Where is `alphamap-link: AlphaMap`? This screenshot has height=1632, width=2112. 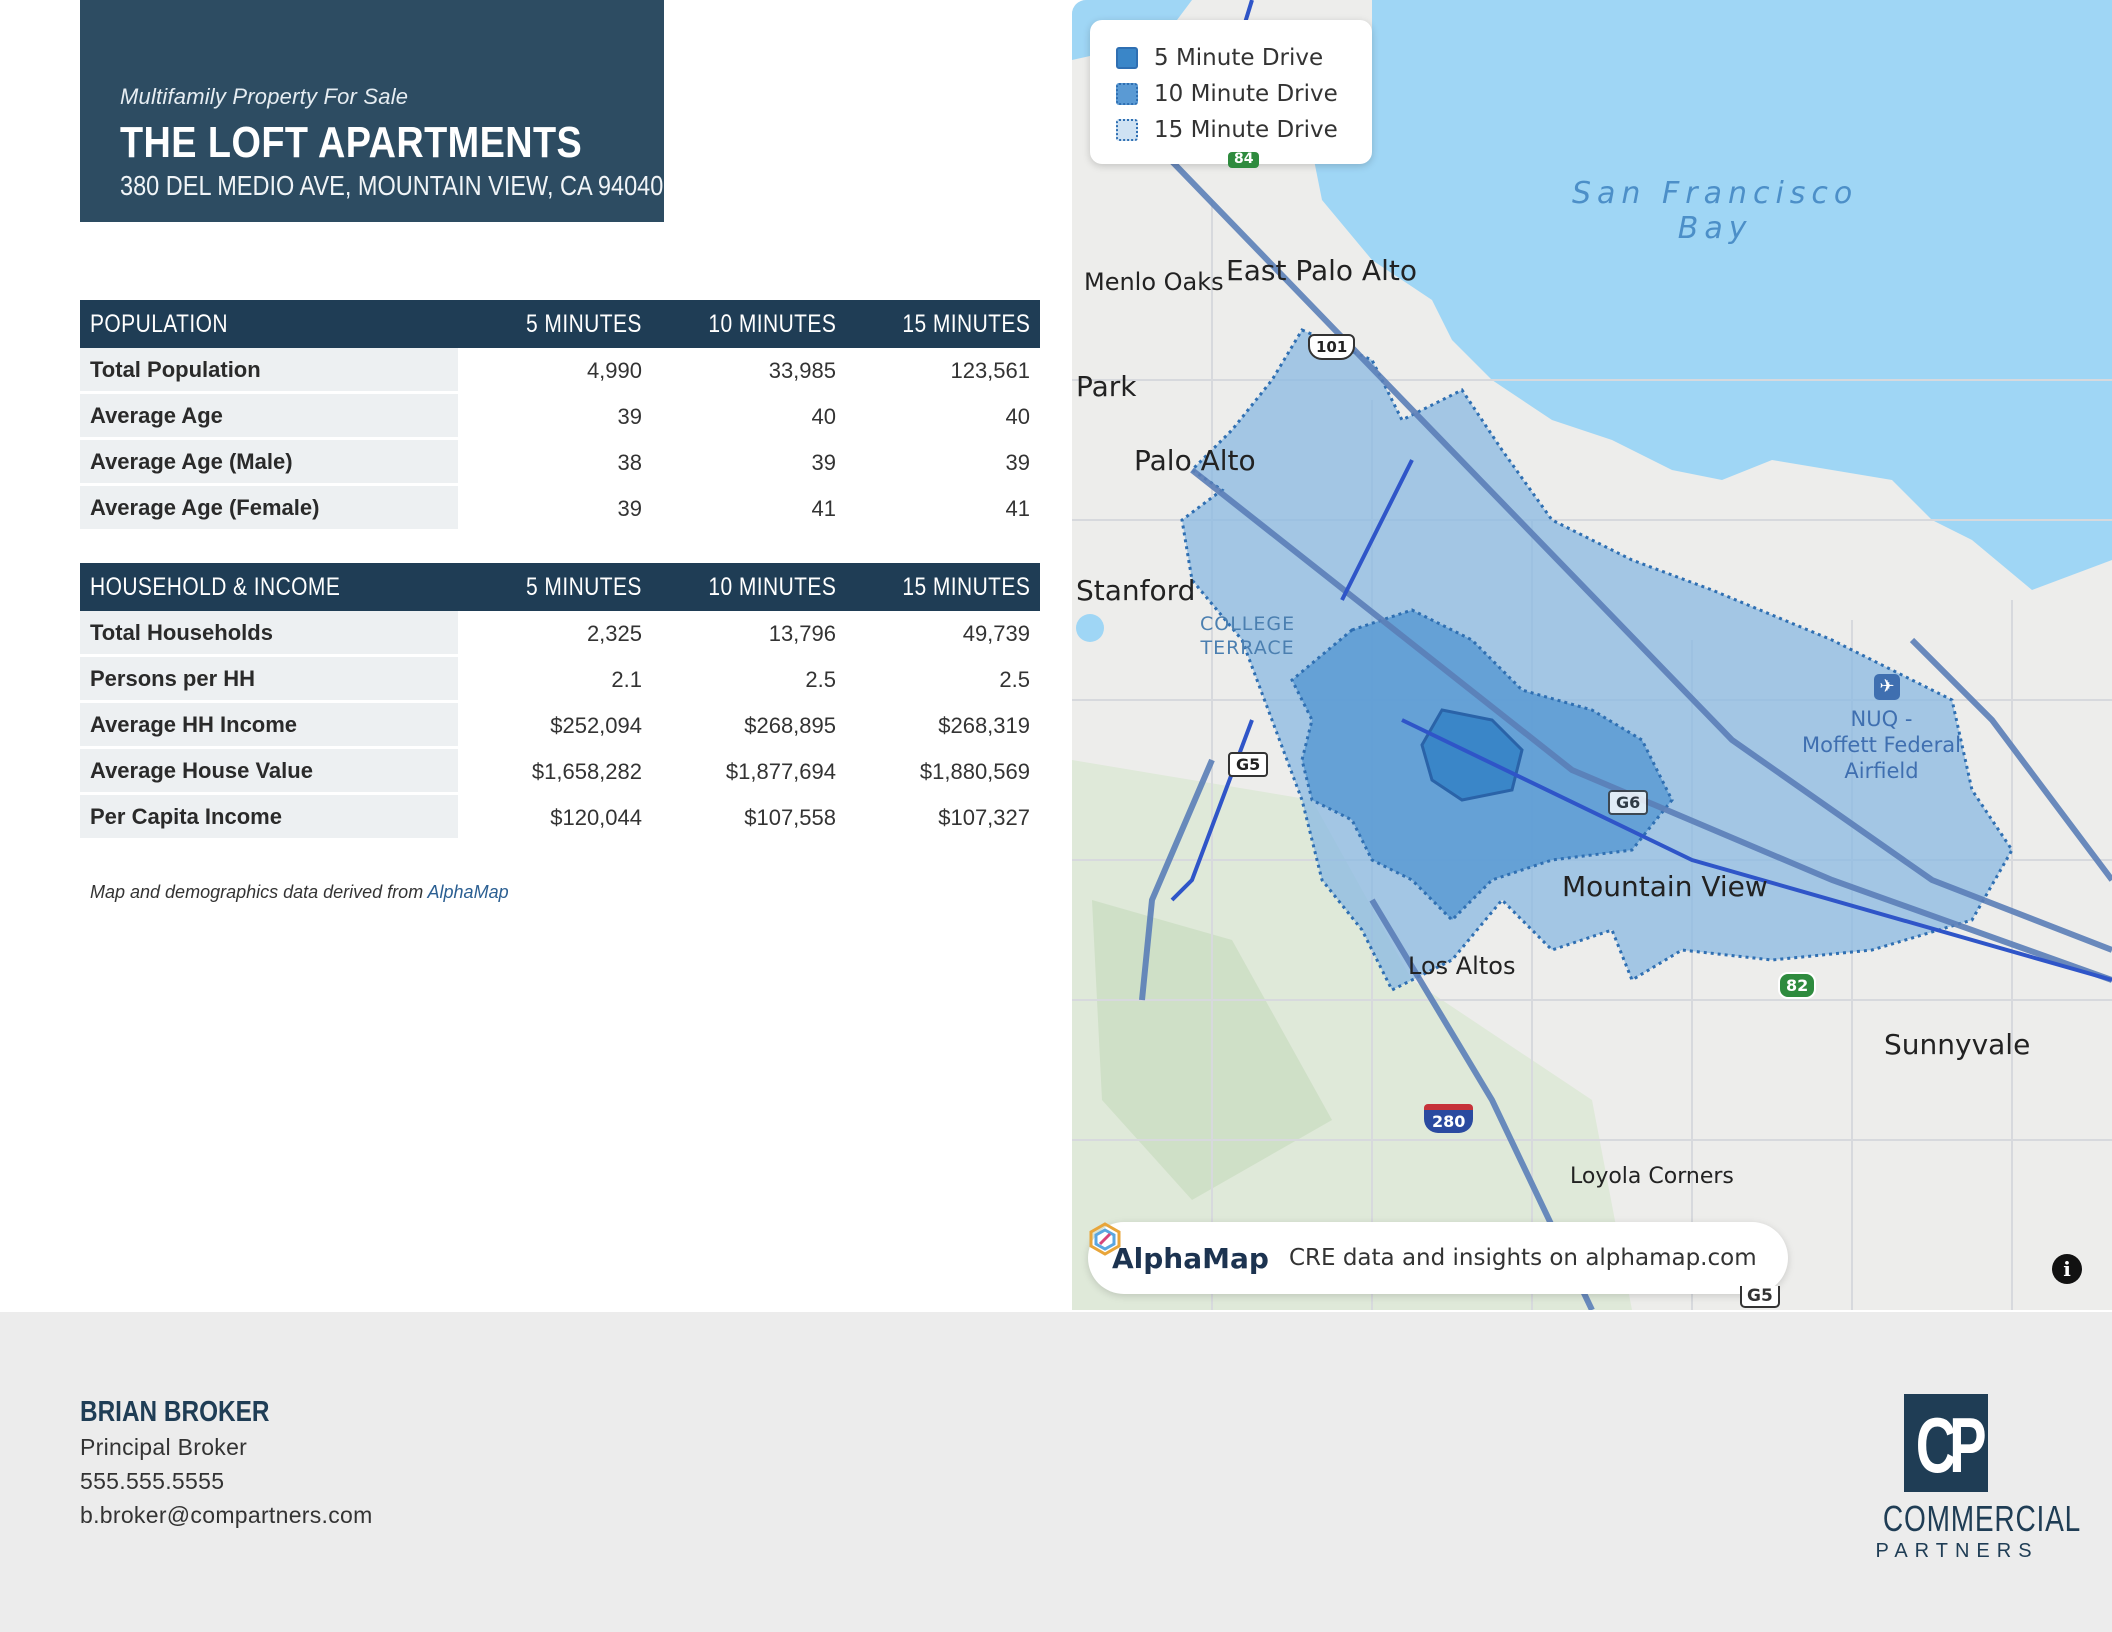 alphamap-link: AlphaMap is located at coordinates (468, 892).